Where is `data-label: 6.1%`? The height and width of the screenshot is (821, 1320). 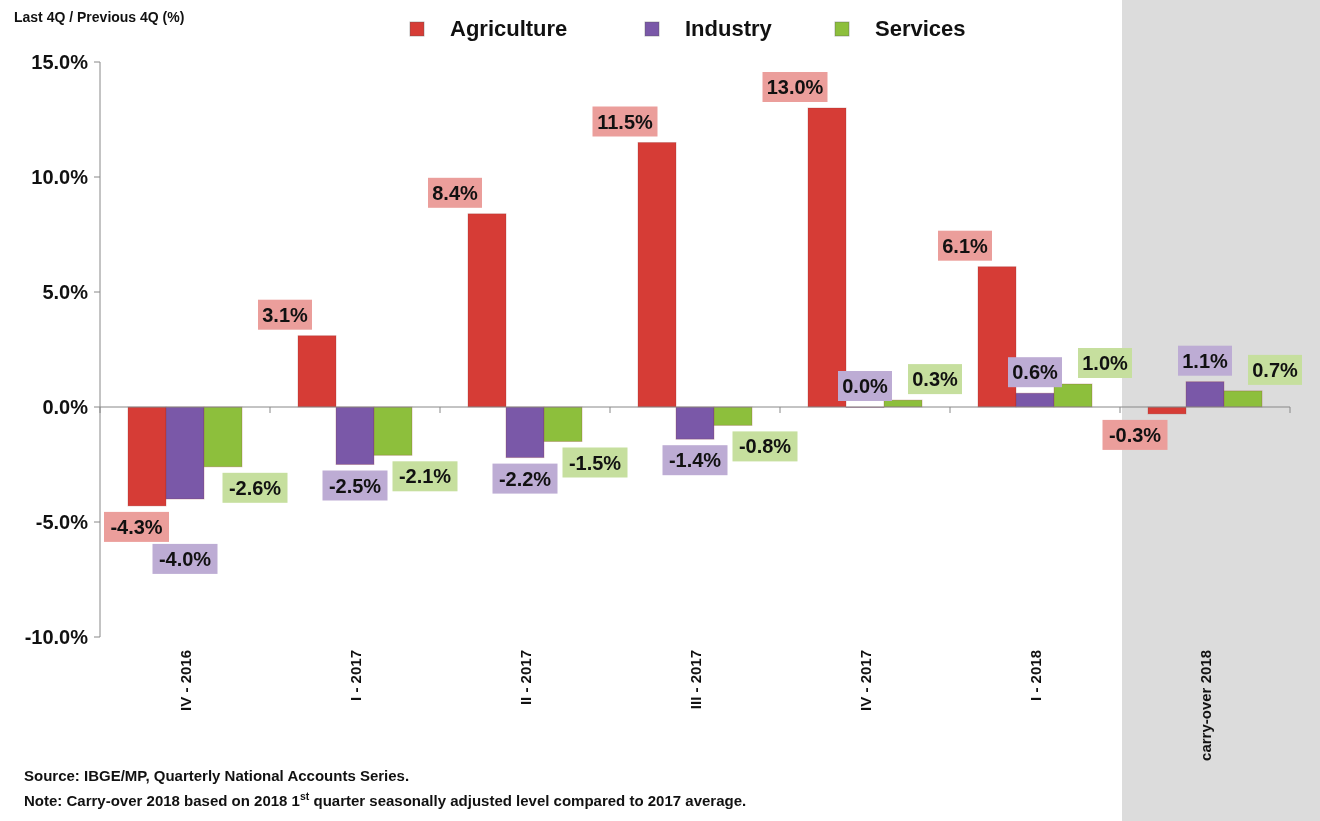
data-label: 6.1% is located at coordinates (965, 245).